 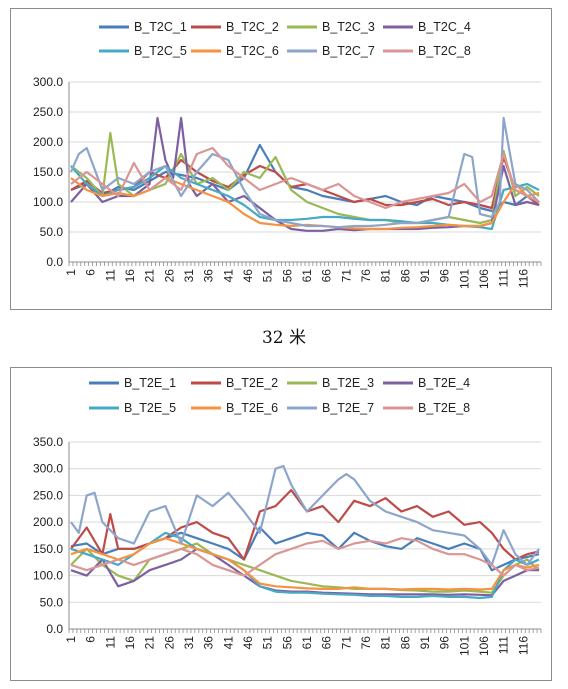 What do you see at coordinates (160, 51) in the screenshot?
I see `top-legend-label-5: B_T2C_5` at bounding box center [160, 51].